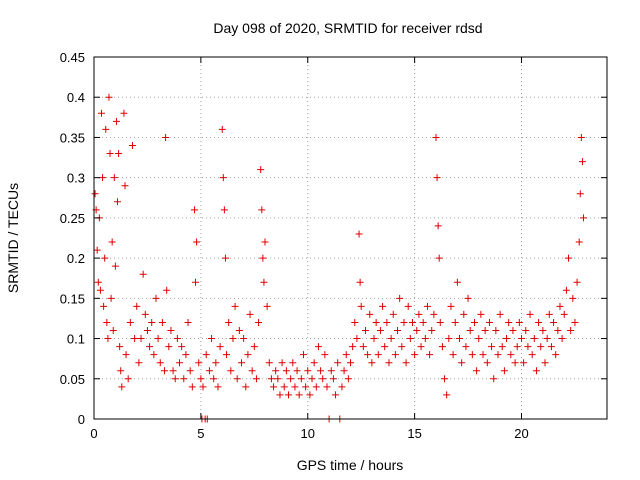 The height and width of the screenshot is (480, 640). Describe the element at coordinates (76, 178) in the screenshot. I see `y-tick-label: 0.3` at that location.